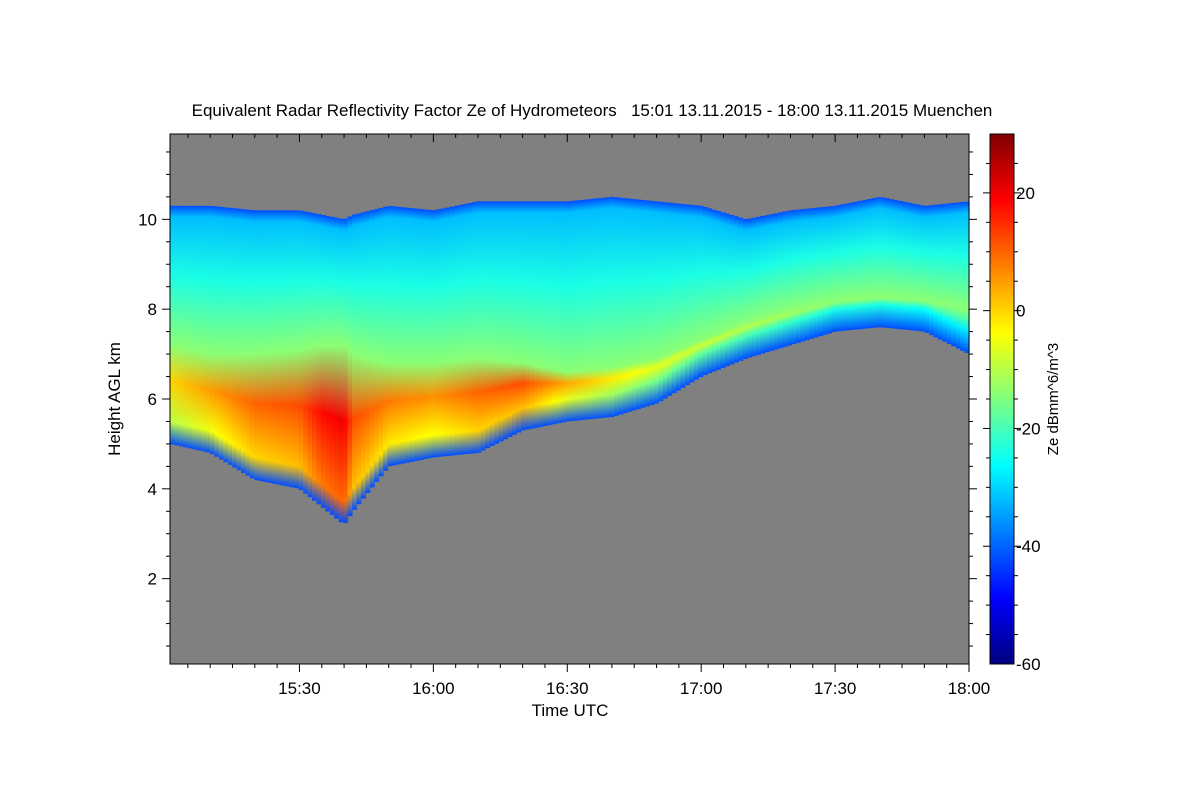 The image size is (1200, 800). I want to click on colorbar-tick-label: -20, so click(1028, 428).